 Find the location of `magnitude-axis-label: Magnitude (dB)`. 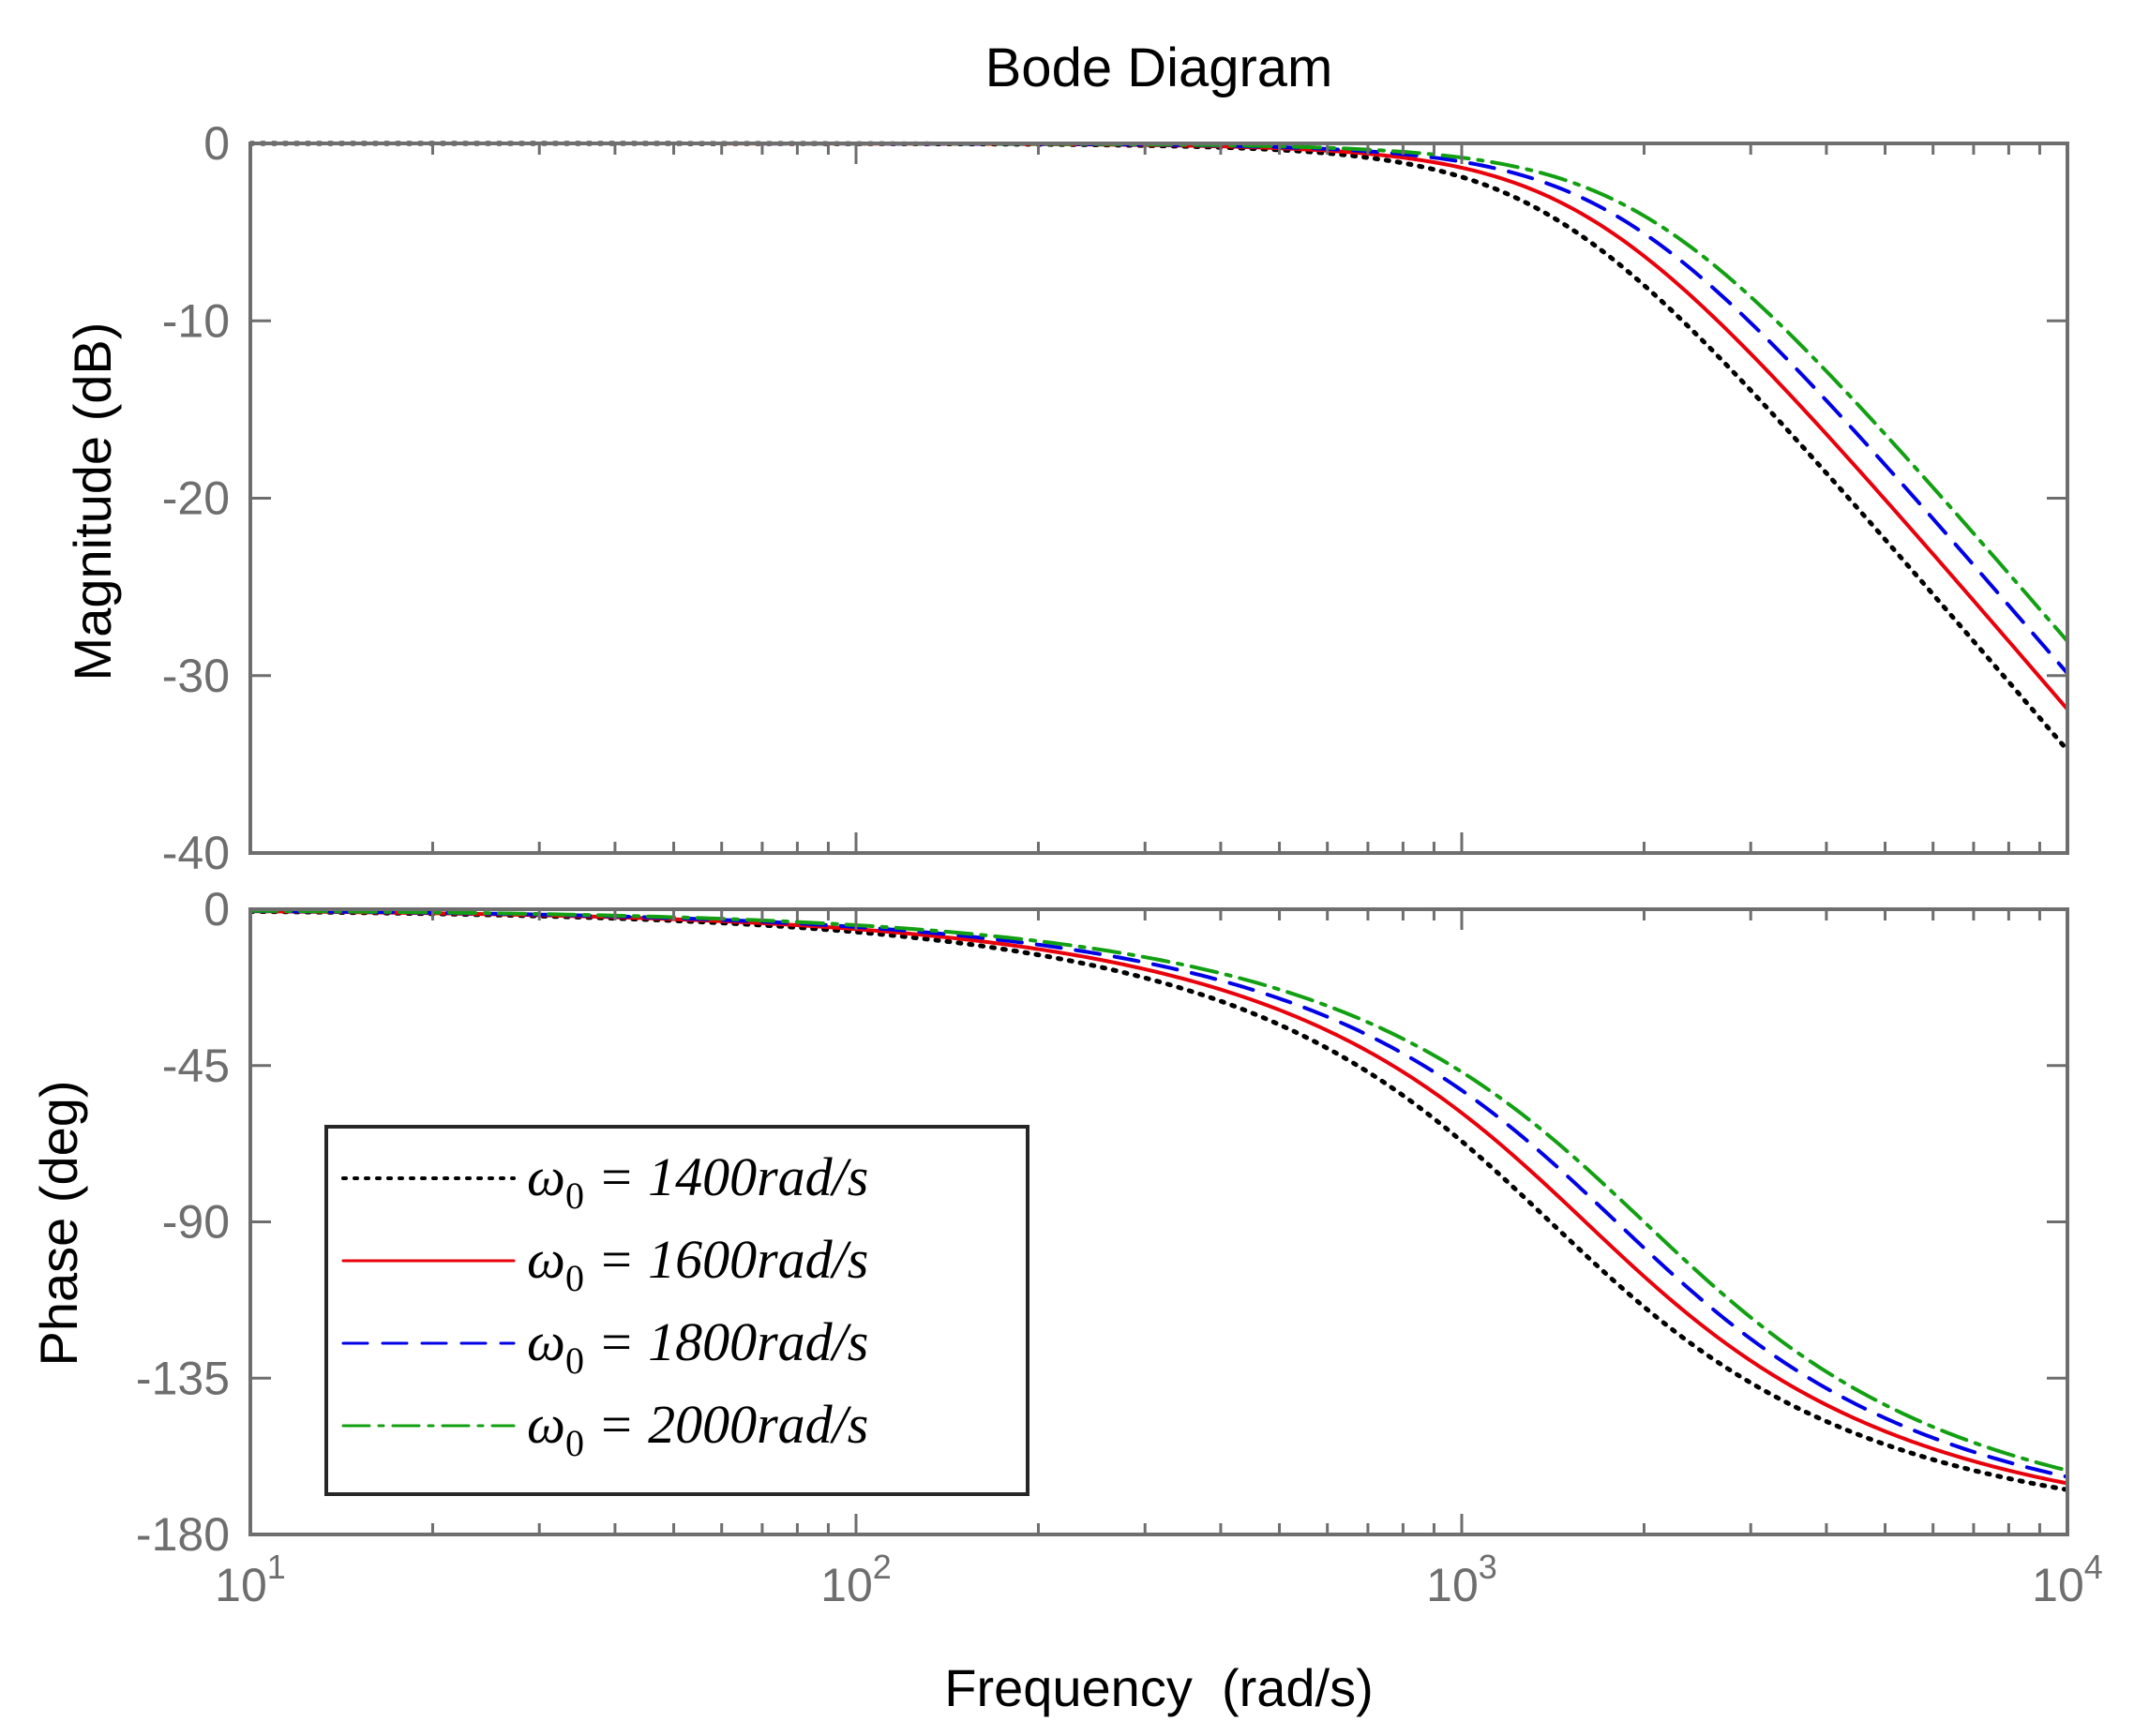

magnitude-axis-label: Magnitude (dB) is located at coordinates (92, 501).